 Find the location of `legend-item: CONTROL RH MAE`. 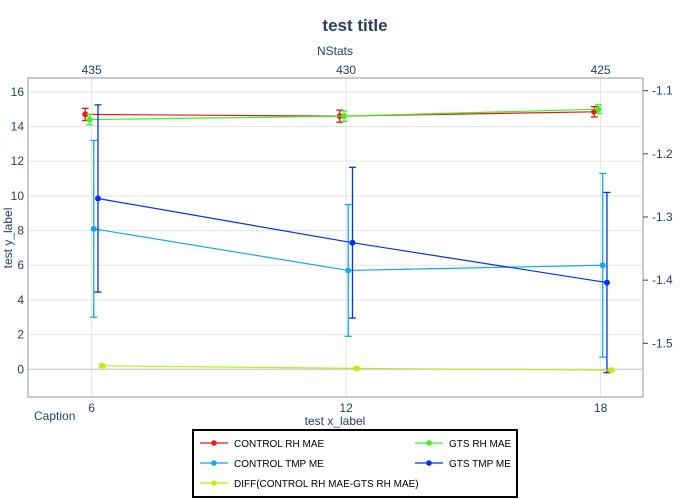

legend-item: CONTROL RH MAE is located at coordinates (262, 444).